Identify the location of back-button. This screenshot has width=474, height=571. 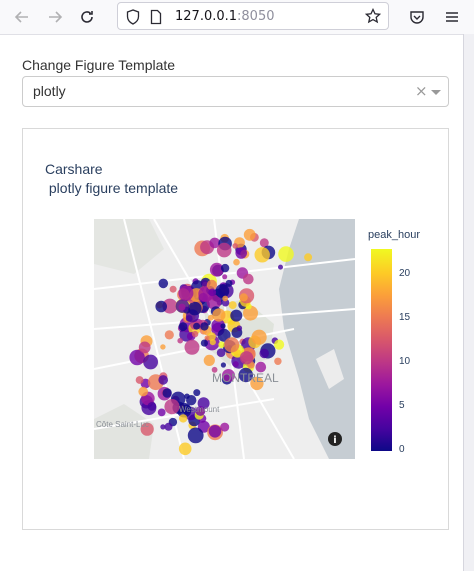
(22, 17).